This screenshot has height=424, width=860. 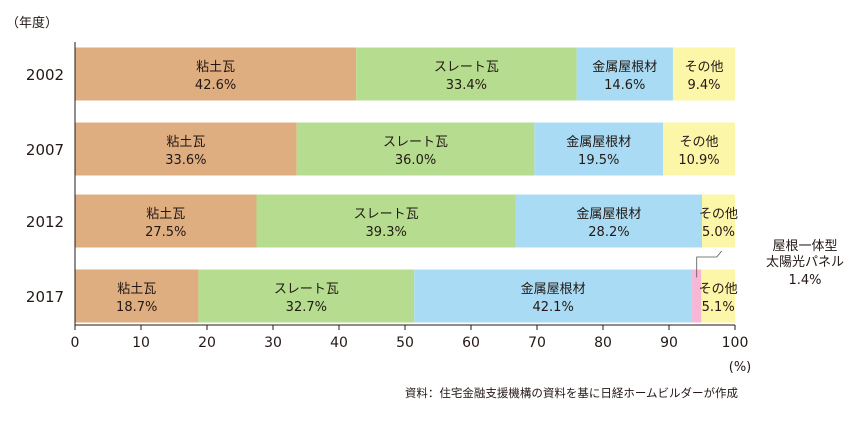 What do you see at coordinates (165, 214) in the screenshot?
I see `segment-name-2012-1: 粘土瓦` at bounding box center [165, 214].